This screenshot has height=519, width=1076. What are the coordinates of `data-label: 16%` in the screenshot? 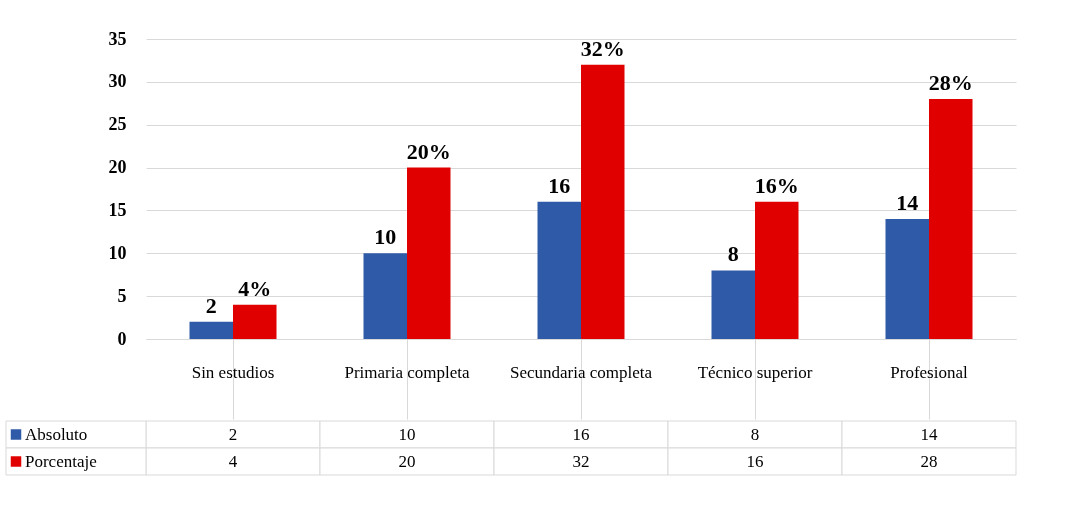 It's located at (776, 185).